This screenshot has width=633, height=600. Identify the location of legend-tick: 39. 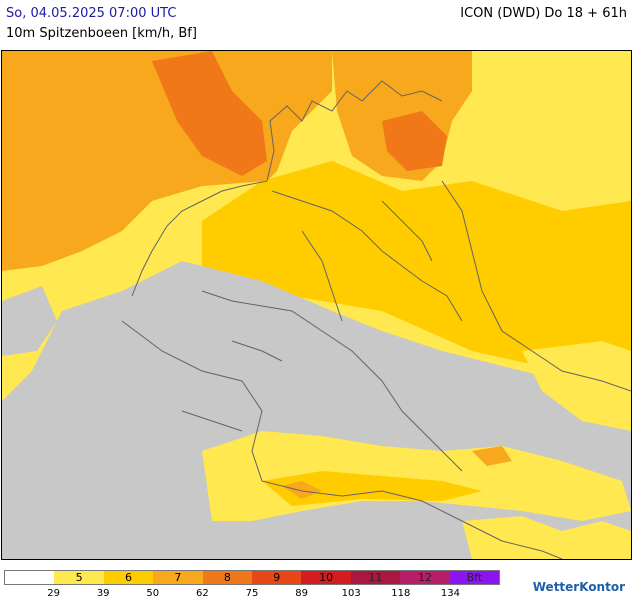
(103, 593).